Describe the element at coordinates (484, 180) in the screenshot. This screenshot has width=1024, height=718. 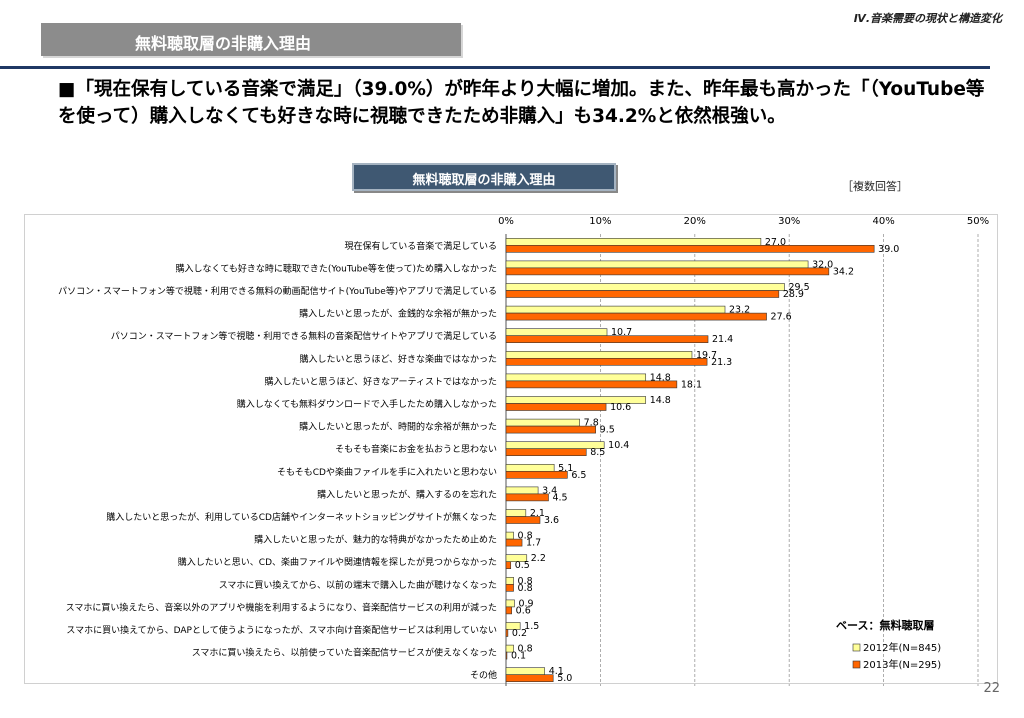
I see `chart-title: 無料聴取層の非購入理由` at that location.